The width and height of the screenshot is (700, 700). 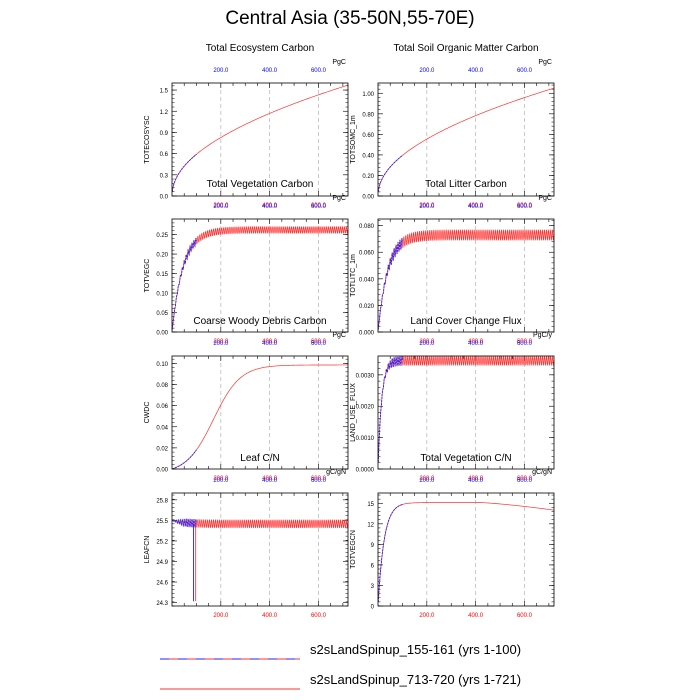 What do you see at coordinates (543, 335) in the screenshot?
I see `units-label: PgC/y` at bounding box center [543, 335].